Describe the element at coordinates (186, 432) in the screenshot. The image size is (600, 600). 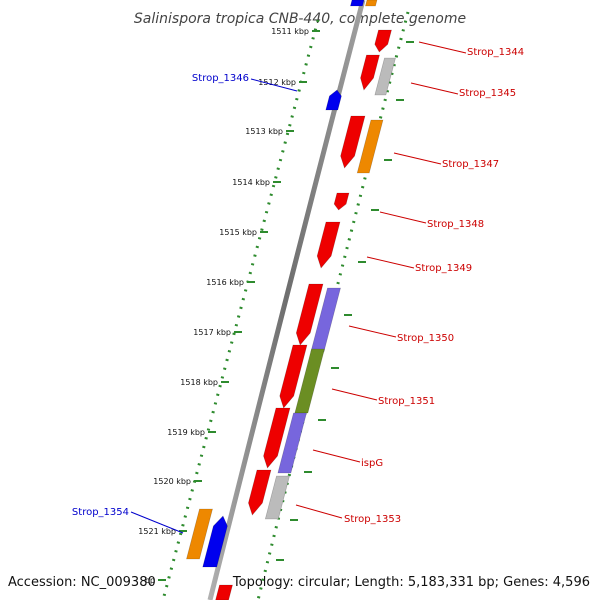
I see `tick-label: 1519 kbp` at that location.